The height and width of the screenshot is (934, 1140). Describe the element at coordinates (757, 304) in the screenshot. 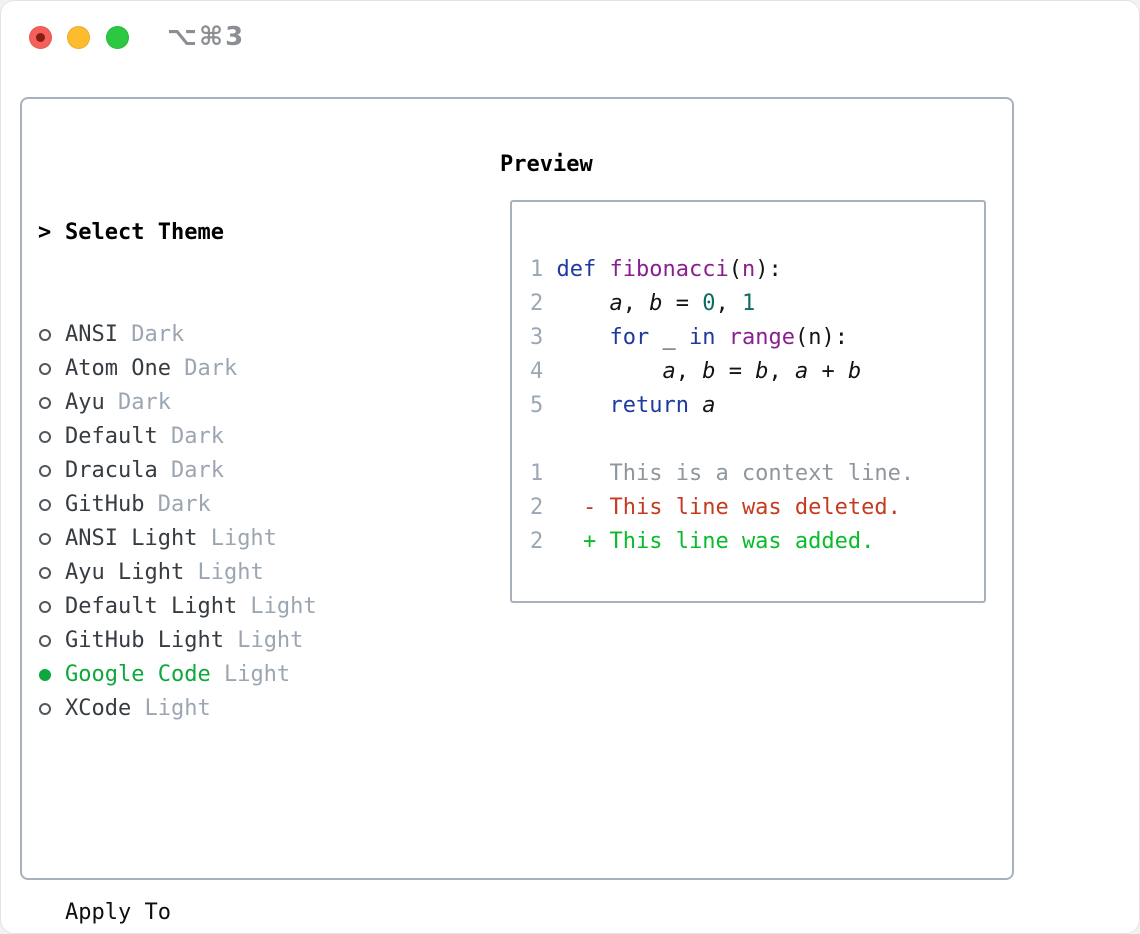

I see `code-line: 2 a, b = 0, 1` at that location.